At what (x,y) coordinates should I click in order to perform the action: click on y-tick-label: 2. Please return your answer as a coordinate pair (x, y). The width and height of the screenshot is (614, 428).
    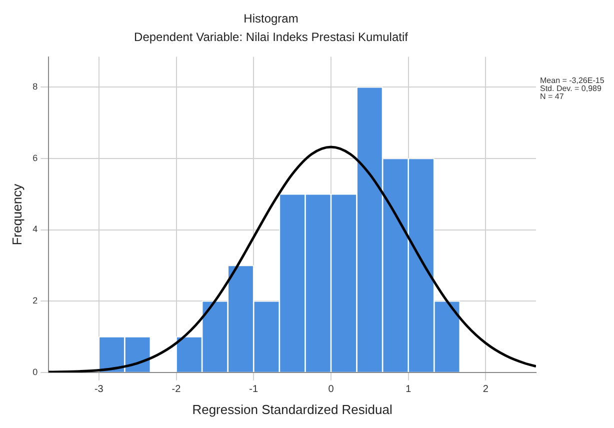
    Looking at the image, I should click on (35, 301).